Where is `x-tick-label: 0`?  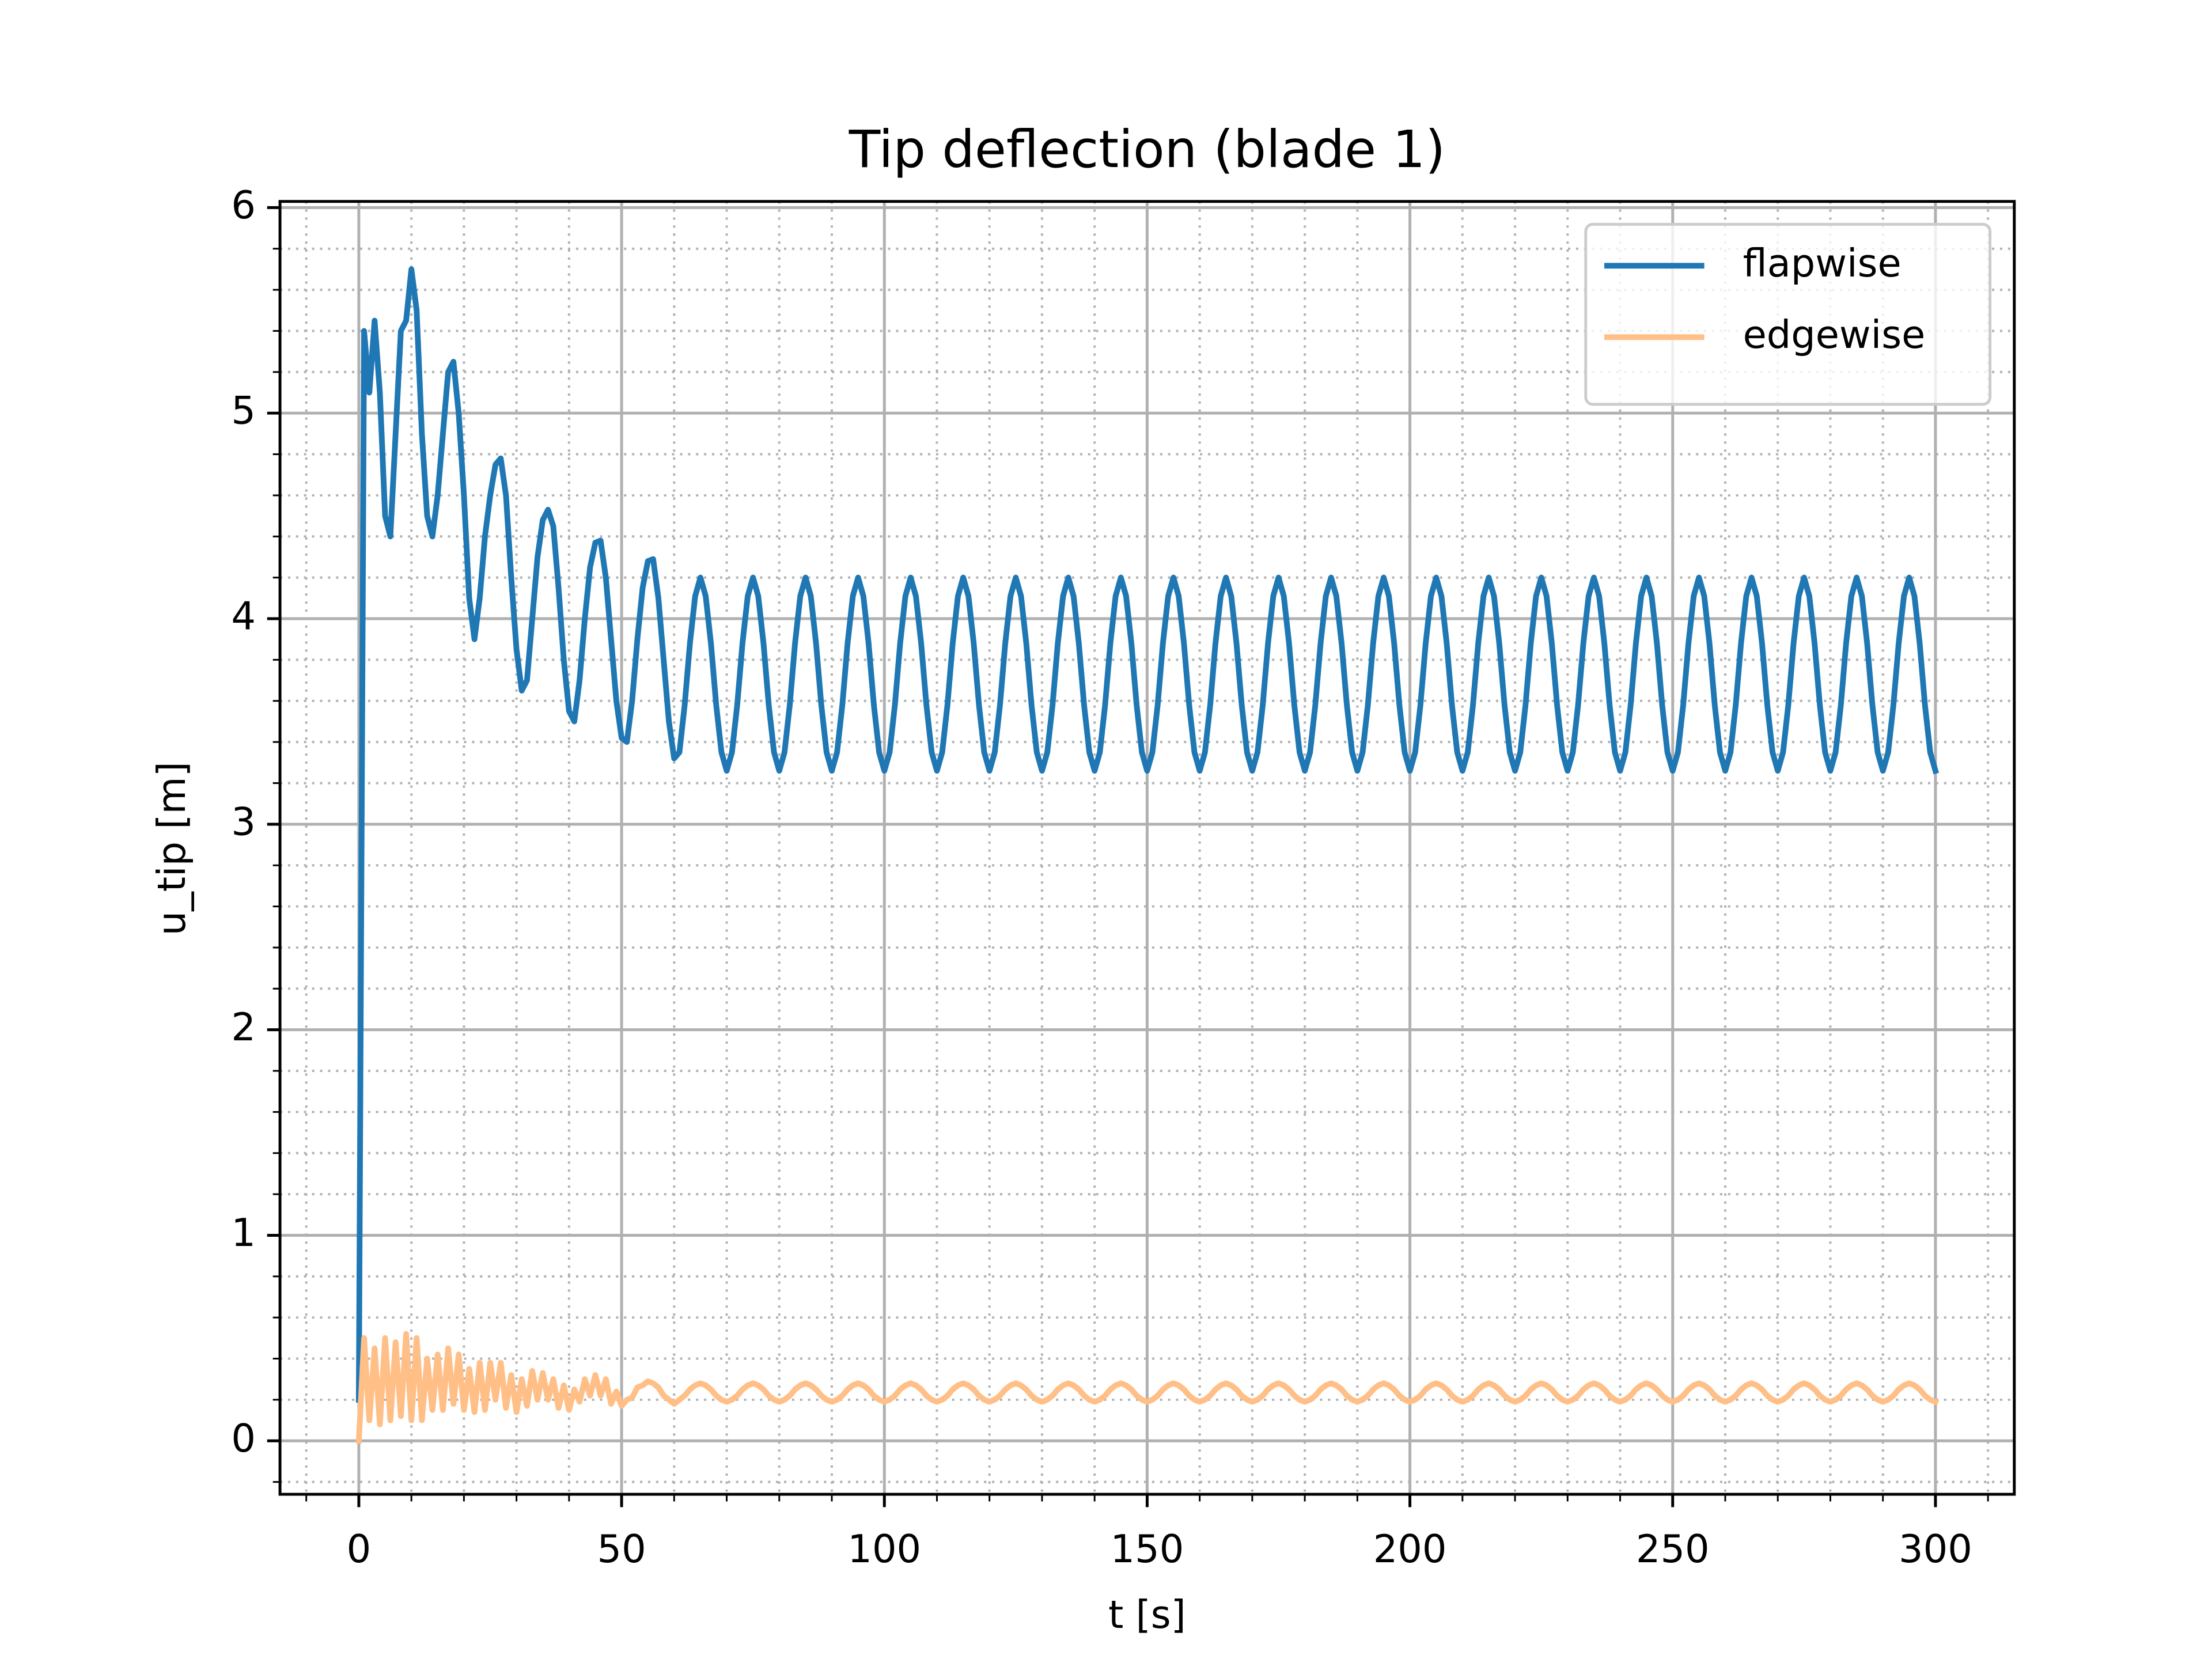
x-tick-label: 0 is located at coordinates (359, 1549).